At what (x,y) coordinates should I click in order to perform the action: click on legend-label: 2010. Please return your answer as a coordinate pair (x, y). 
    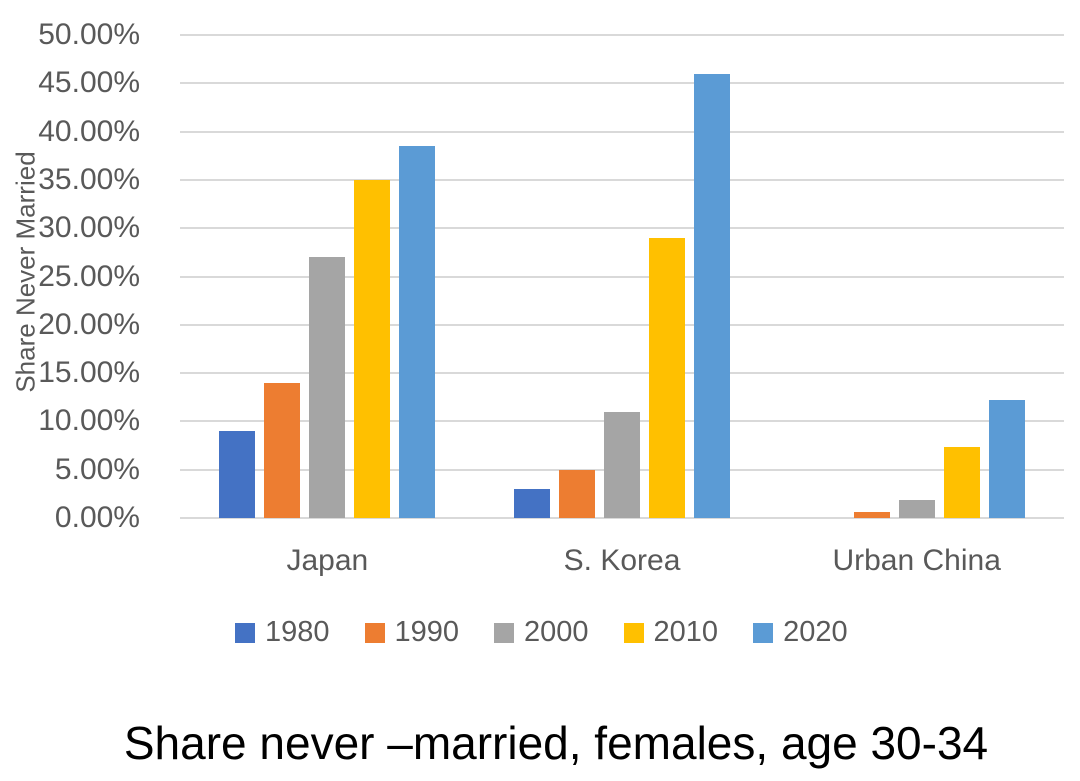
    Looking at the image, I should click on (686, 632).